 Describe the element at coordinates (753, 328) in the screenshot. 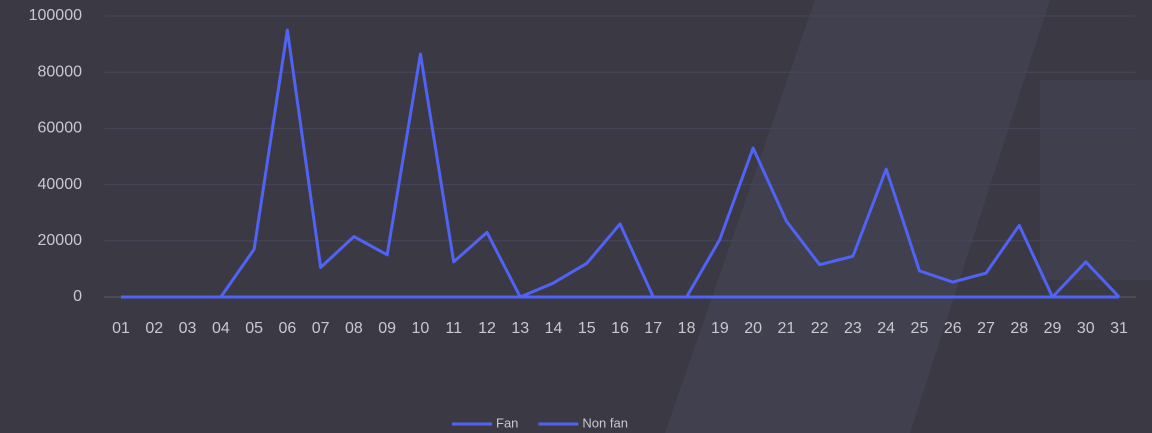

I see `x-tick-label: 20` at that location.